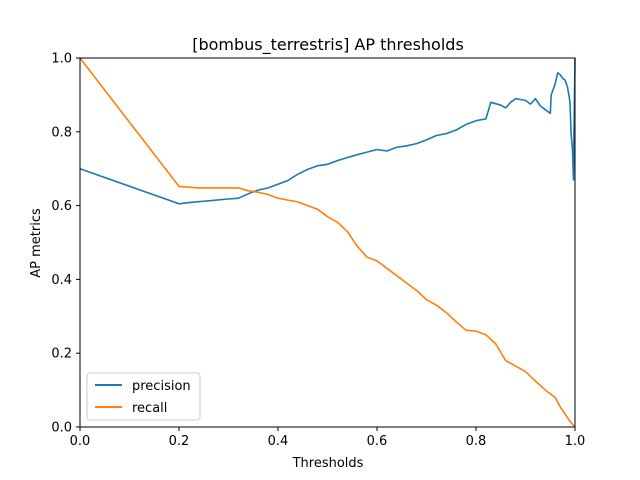 This screenshot has width=640, height=480. Describe the element at coordinates (65, 244) in the screenshot. I see `y-axis-ticks: 0.0 0.2 0.4 0.6 0.8 1.0` at that location.